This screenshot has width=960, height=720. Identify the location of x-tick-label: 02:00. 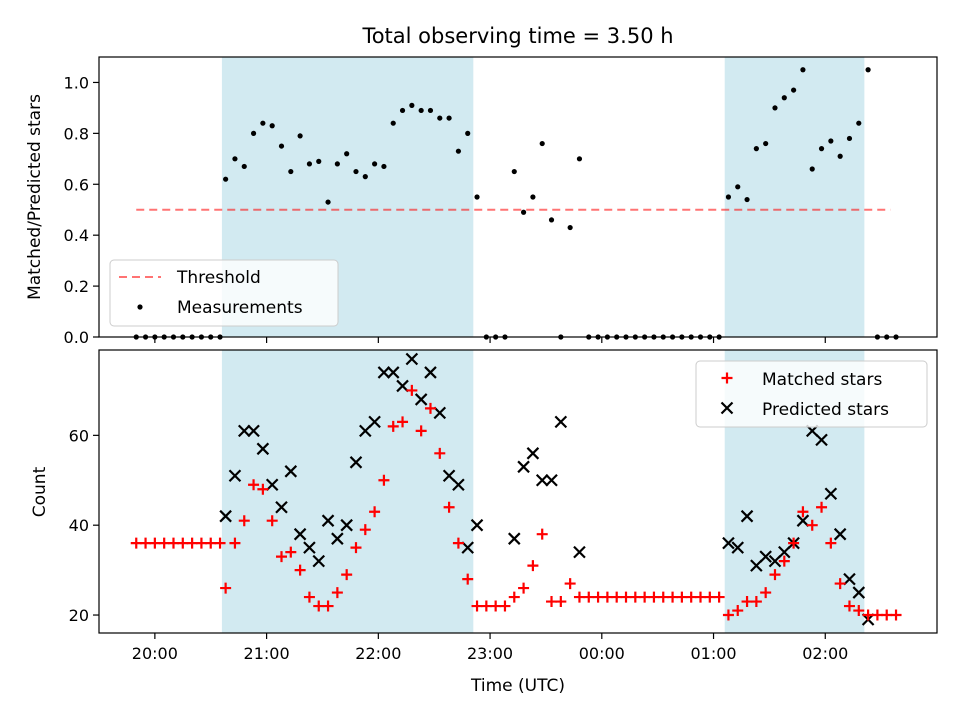
(825, 653).